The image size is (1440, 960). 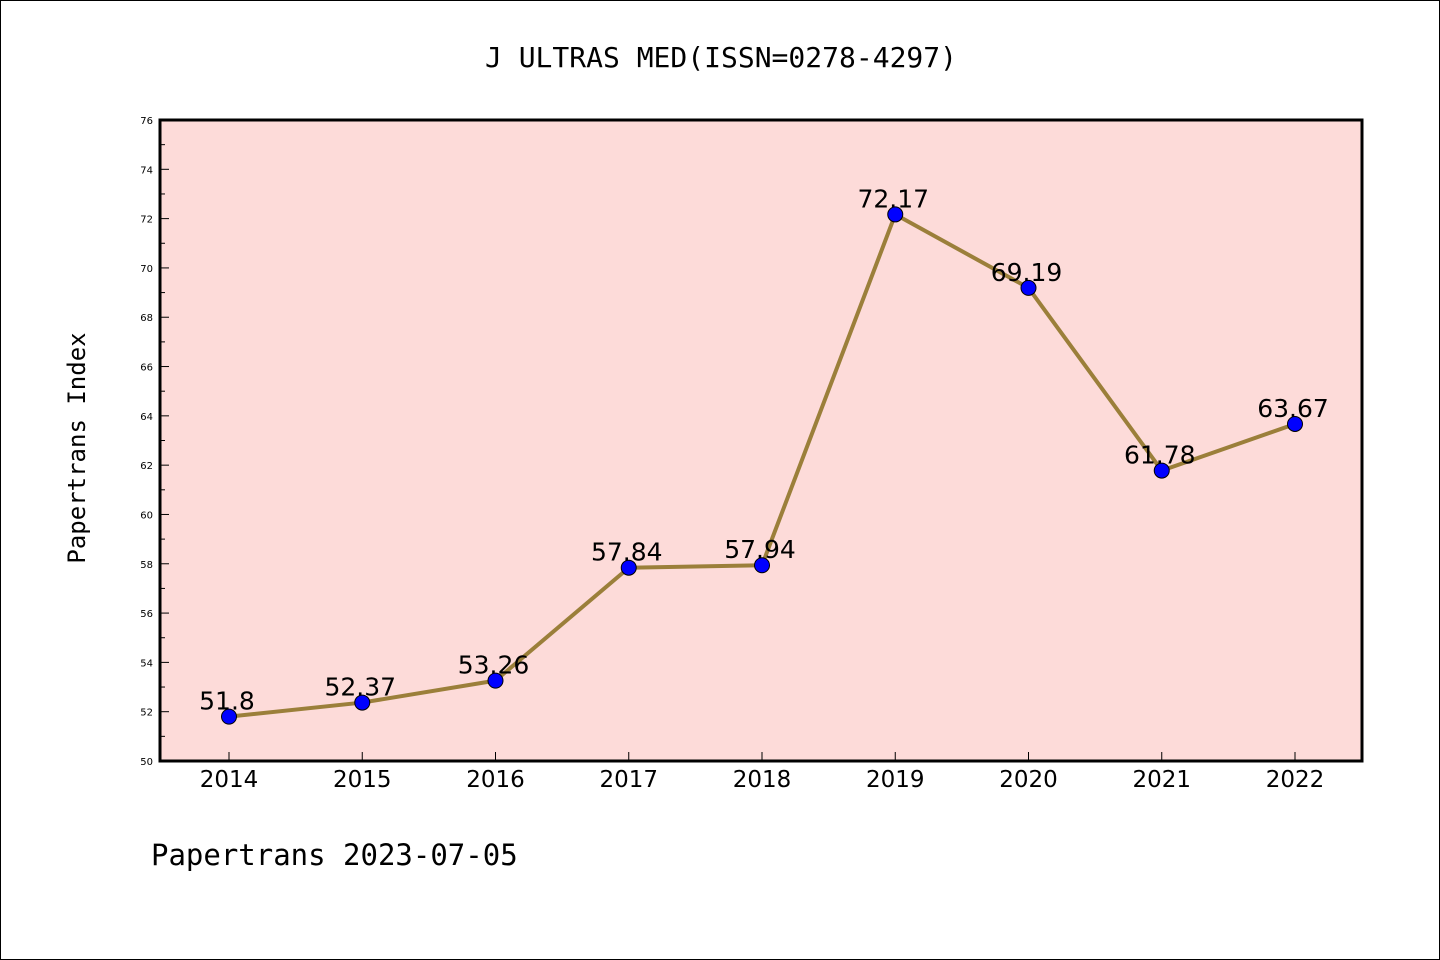 What do you see at coordinates (154, 442) in the screenshot?
I see `y-axis: 50 52 54 56 58 60 62 64 66 68 70 72 74 76` at bounding box center [154, 442].